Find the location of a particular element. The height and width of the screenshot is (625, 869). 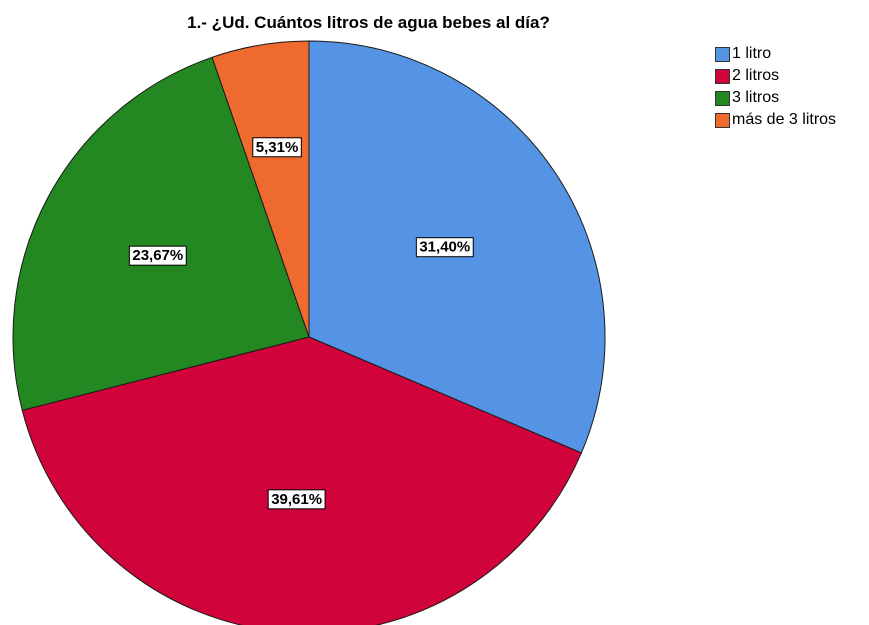

legend-item: más de 3 litros is located at coordinates (775, 120).